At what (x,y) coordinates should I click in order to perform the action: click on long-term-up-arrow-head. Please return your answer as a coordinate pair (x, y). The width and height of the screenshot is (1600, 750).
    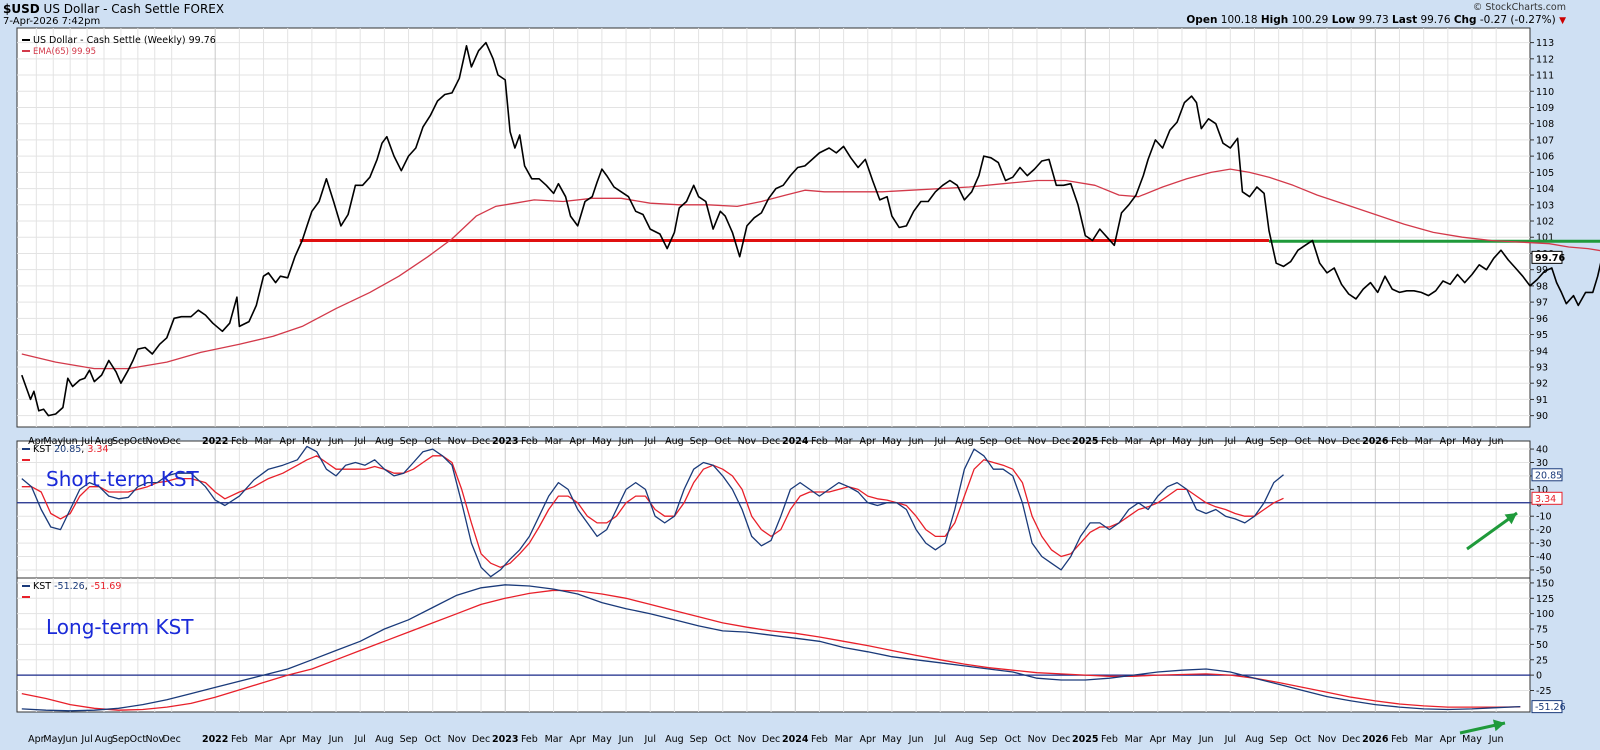
    Looking at the image, I should click on (1498, 725).